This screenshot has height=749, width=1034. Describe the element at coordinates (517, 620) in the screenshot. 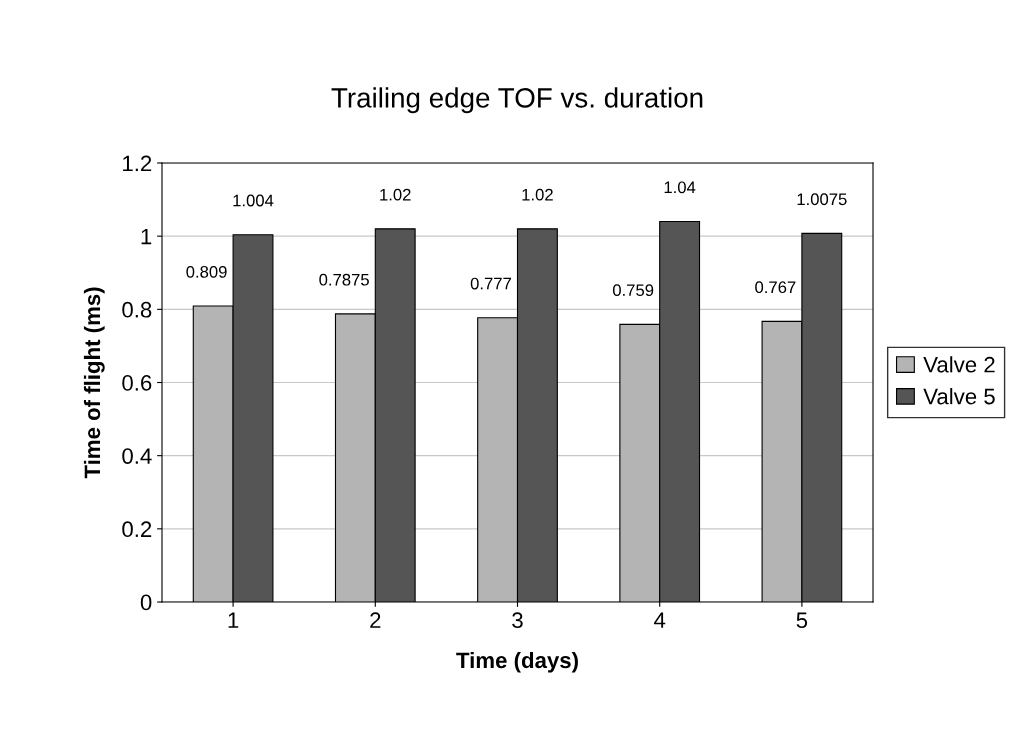

I see `x-tick-label: 3` at that location.